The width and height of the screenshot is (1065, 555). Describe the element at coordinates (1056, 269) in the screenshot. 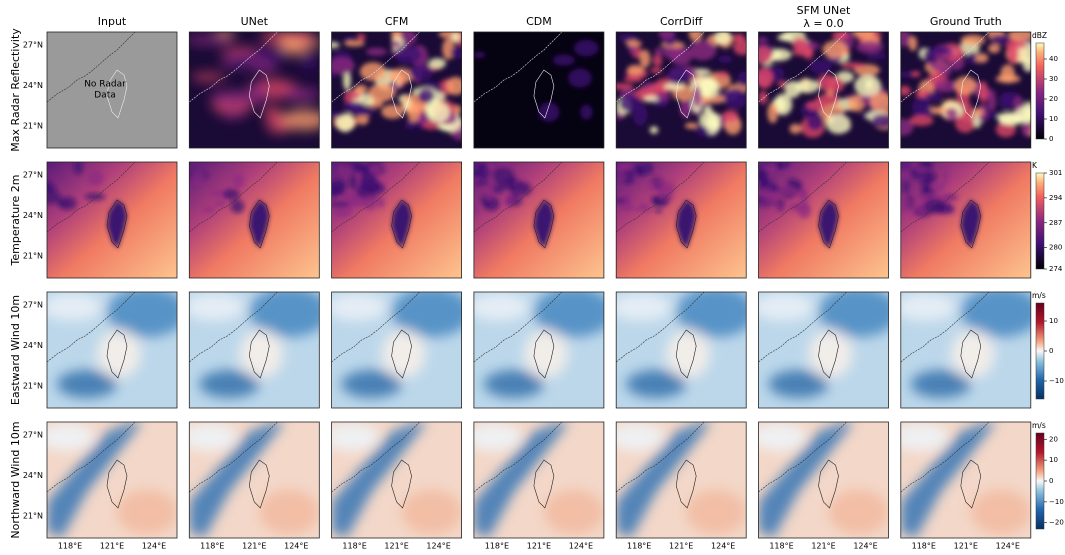

I see `colorbar-tick-label: 274` at that location.